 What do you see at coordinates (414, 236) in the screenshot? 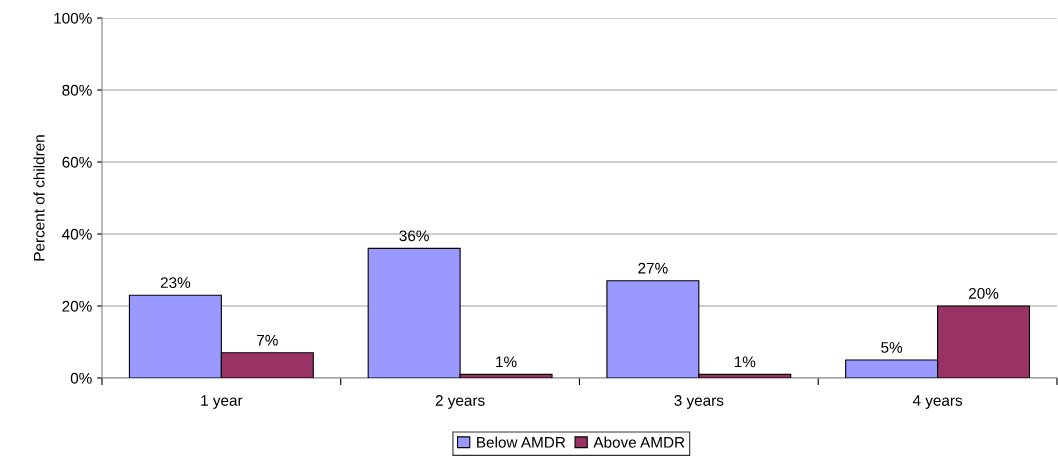
I see `data-label: 36%` at bounding box center [414, 236].